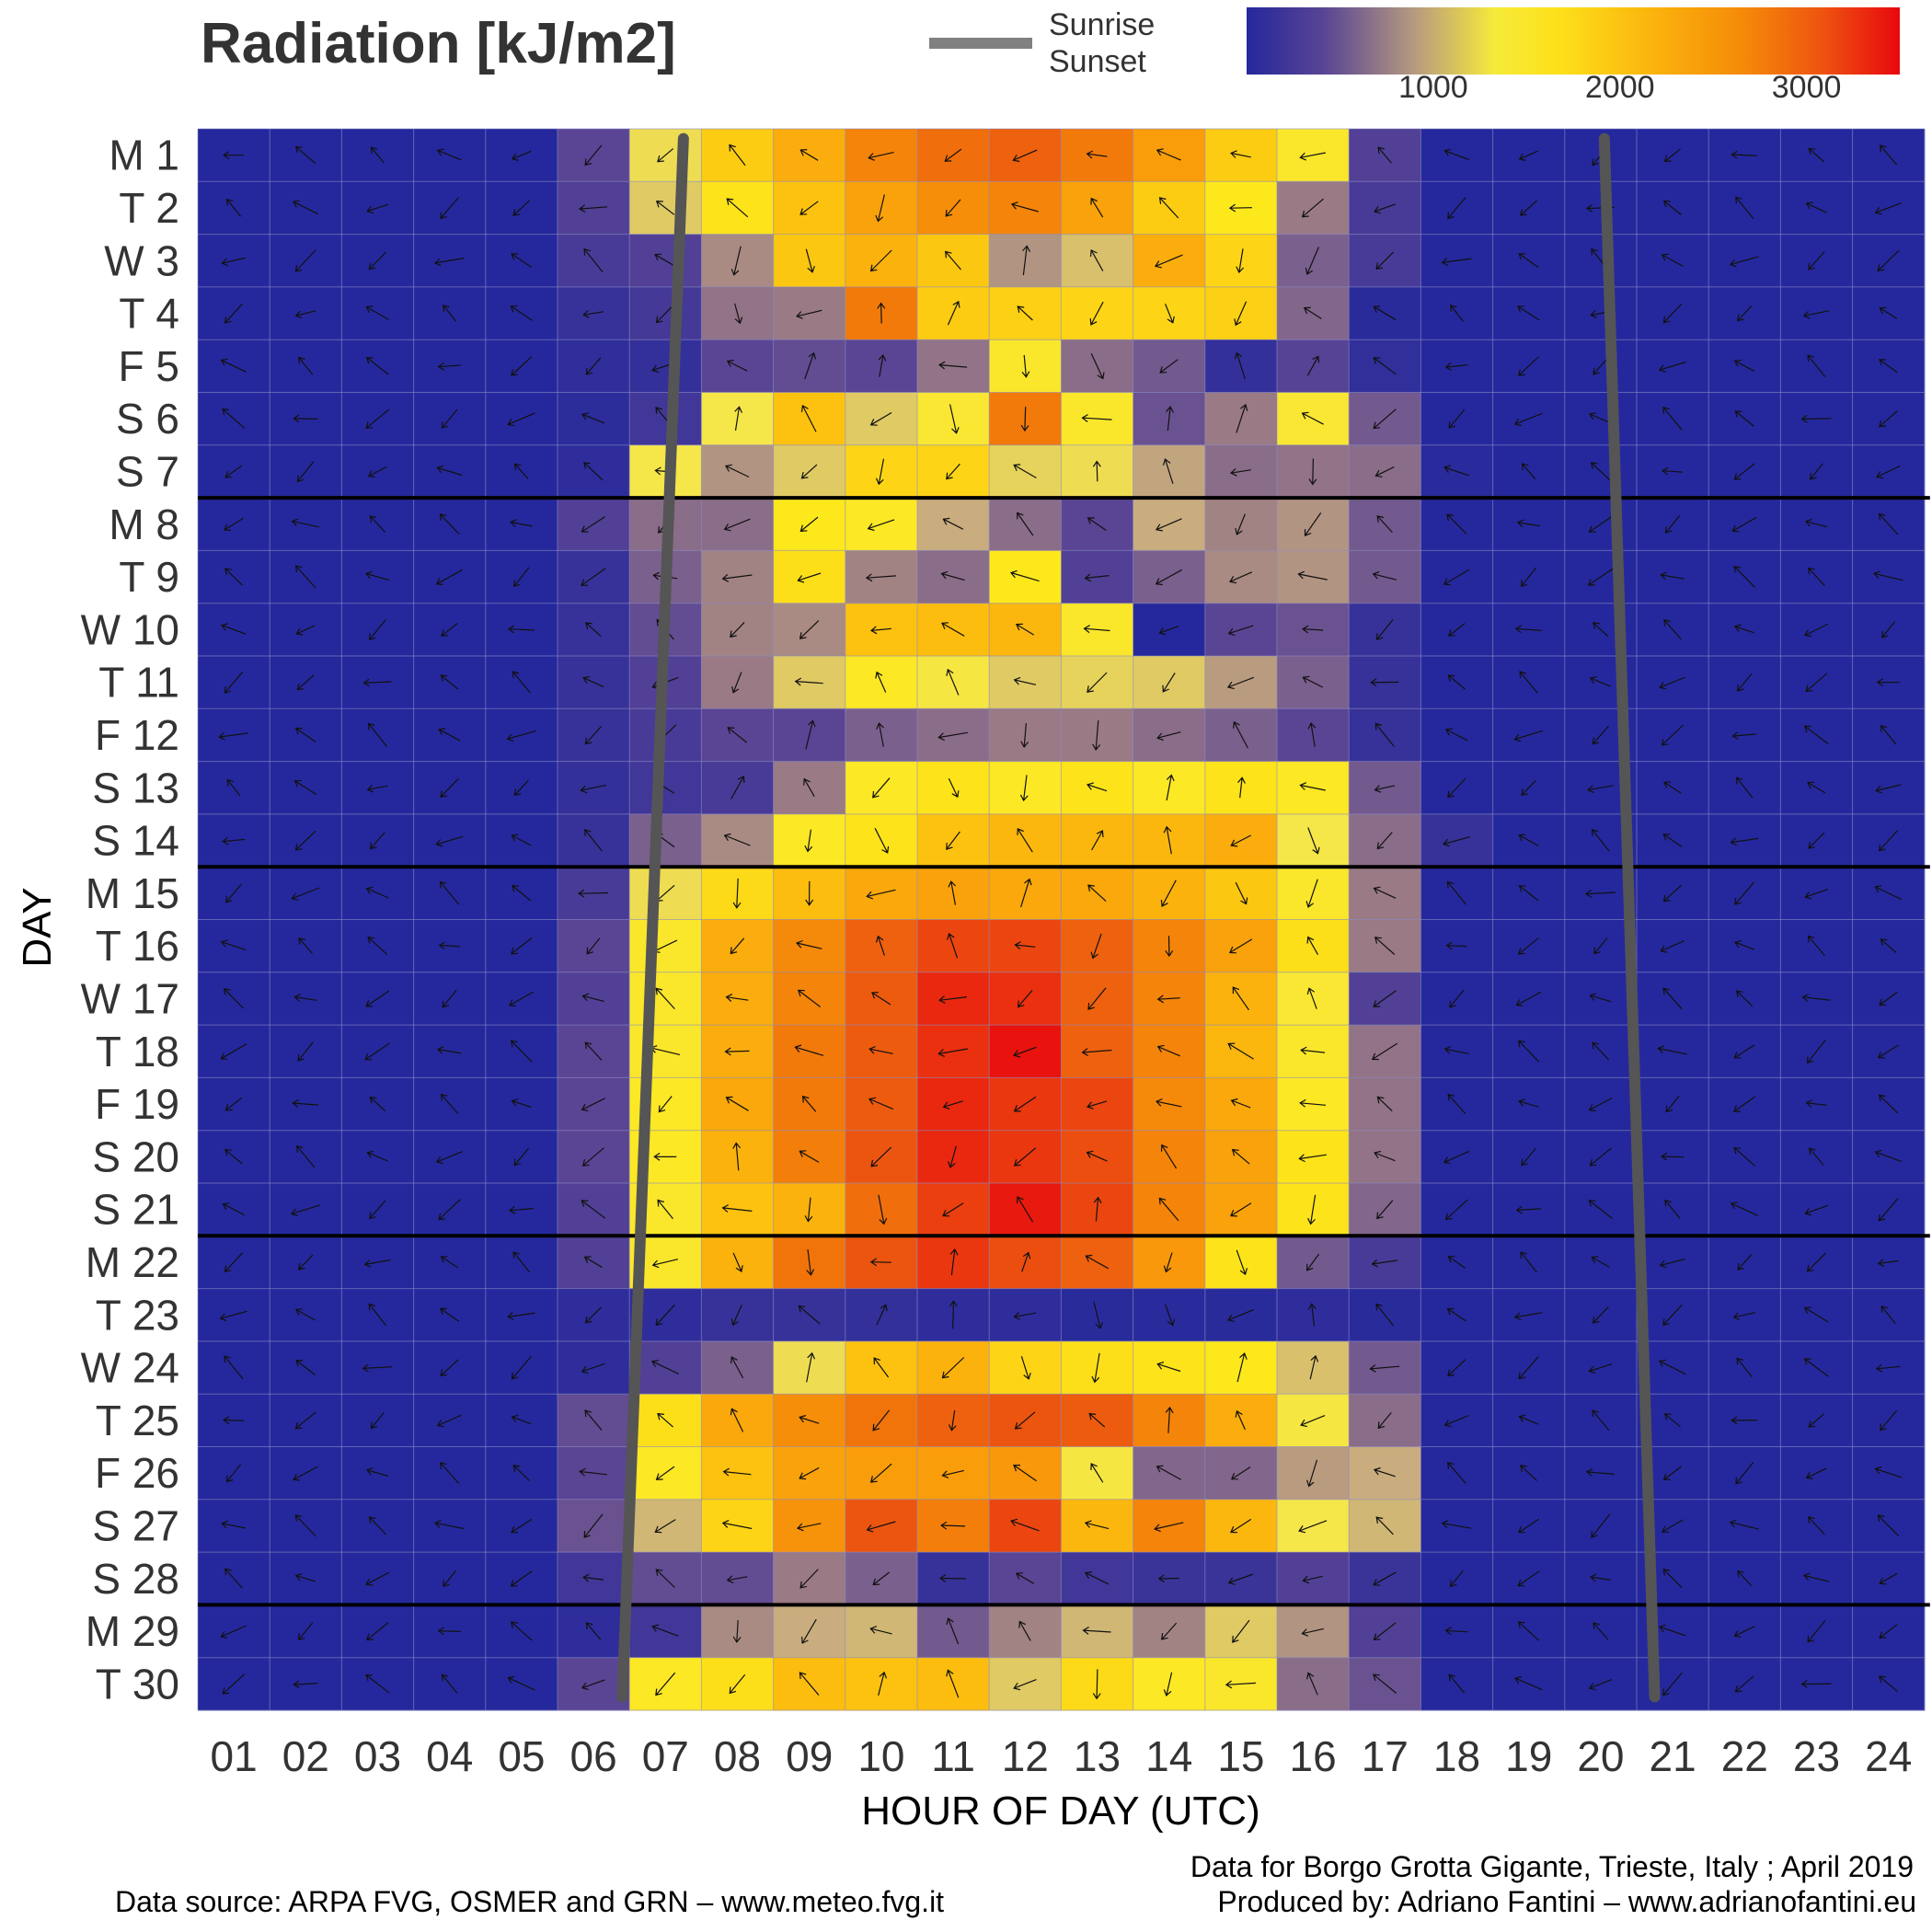 The height and width of the screenshot is (1932, 1932). Describe the element at coordinates (144, 524) in the screenshot. I see `y-tick-label: M 8` at that location.